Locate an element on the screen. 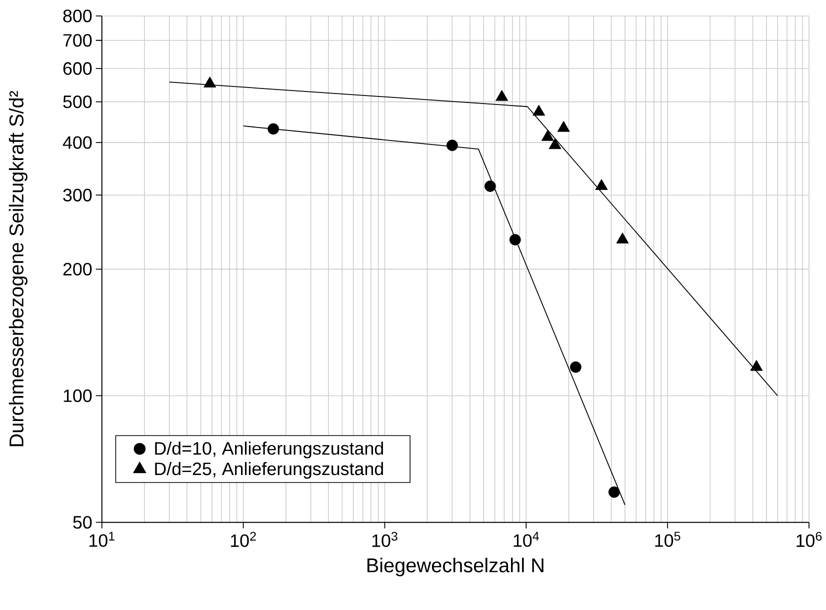  x-tick-label: 10$^{6}$ is located at coordinates (809, 539).